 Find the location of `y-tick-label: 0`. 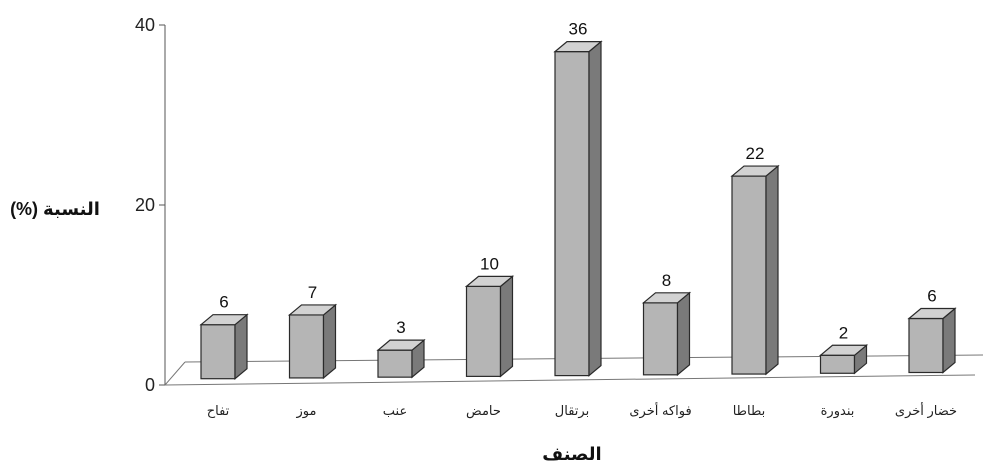

y-tick-label: 0 is located at coordinates (150, 385).